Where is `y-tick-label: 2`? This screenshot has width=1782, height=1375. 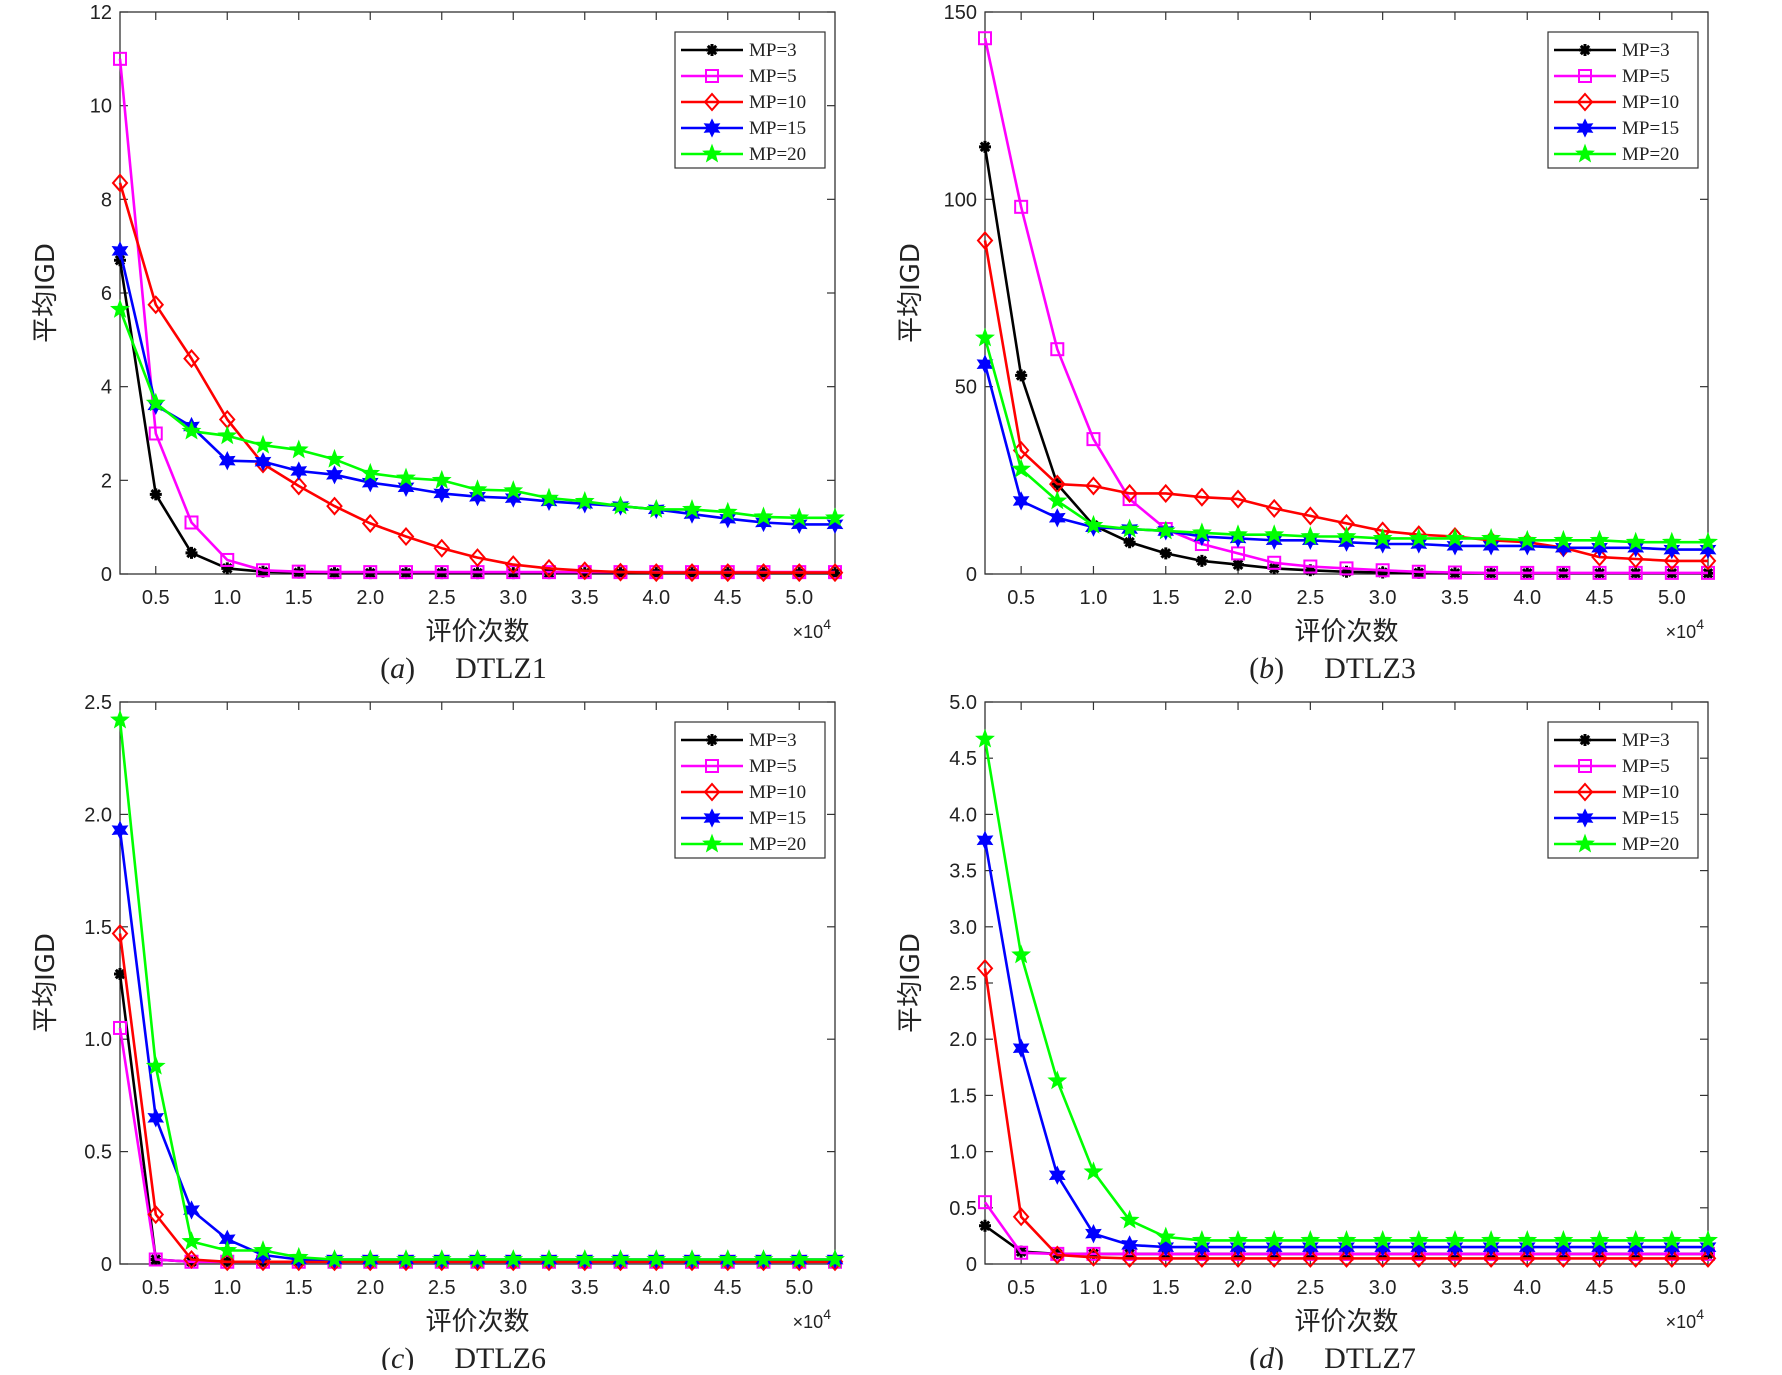
y-tick-label: 2 is located at coordinates (106, 481).